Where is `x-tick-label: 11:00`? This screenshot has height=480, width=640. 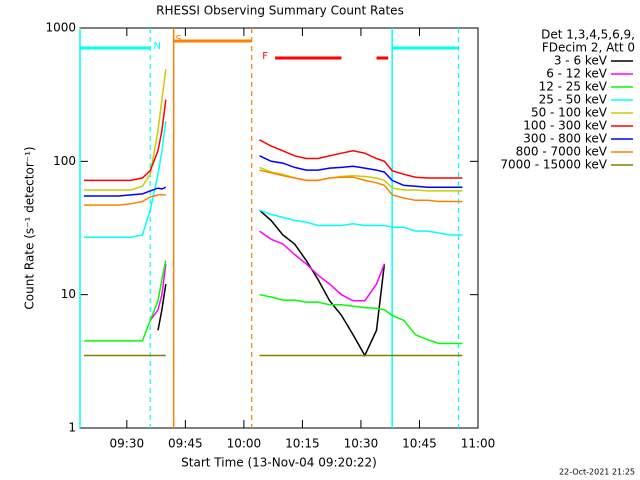 x-tick-label: 11:00 is located at coordinates (478, 444).